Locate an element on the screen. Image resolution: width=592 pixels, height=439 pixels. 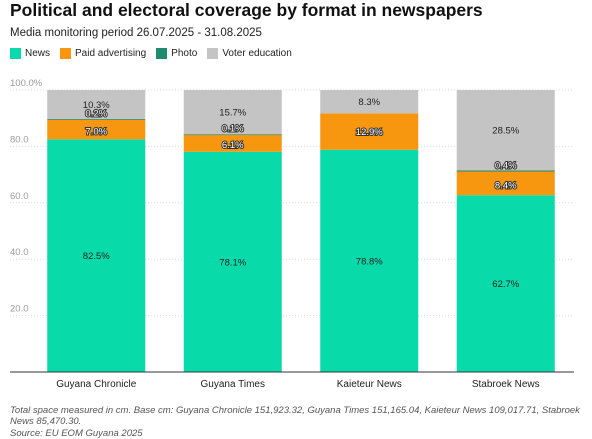
data-label: 78.1% is located at coordinates (232, 262).